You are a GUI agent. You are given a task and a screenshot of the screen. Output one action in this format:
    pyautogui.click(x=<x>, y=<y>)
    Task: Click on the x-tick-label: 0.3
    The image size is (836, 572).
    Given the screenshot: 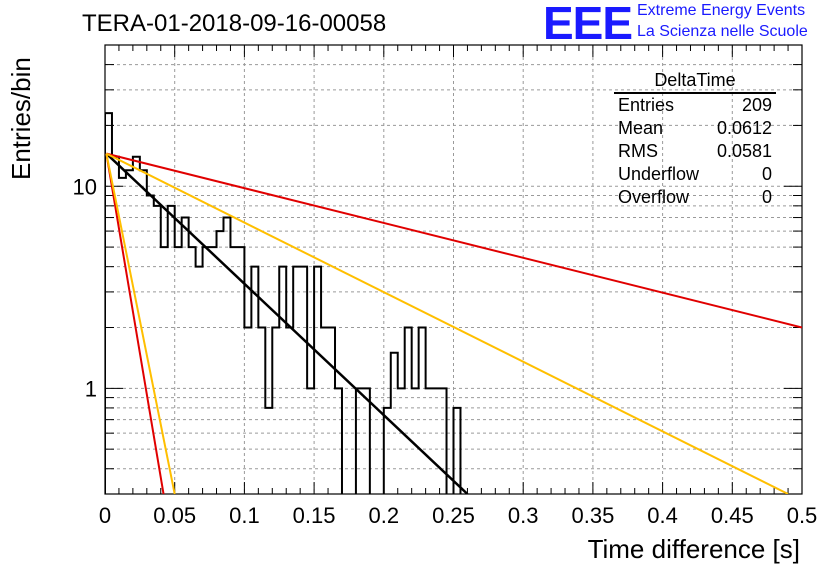 What is the action you would take?
    pyautogui.click(x=523, y=515)
    